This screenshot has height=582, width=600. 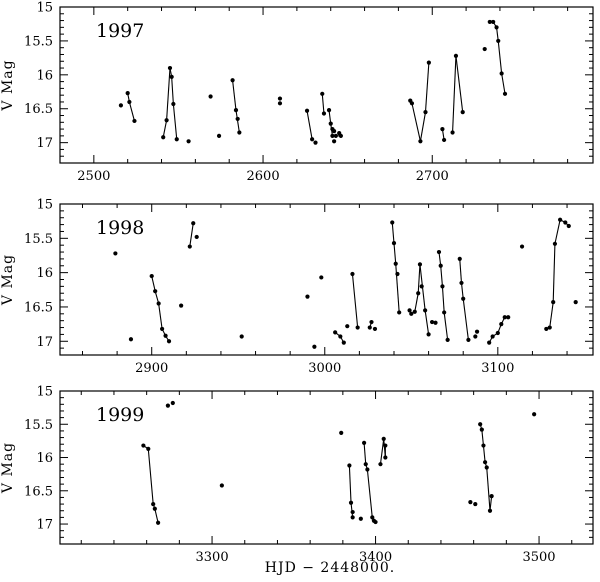 What do you see at coordinates (8, 280) in the screenshot?
I see `y-axis-label: V Mag` at bounding box center [8, 280].